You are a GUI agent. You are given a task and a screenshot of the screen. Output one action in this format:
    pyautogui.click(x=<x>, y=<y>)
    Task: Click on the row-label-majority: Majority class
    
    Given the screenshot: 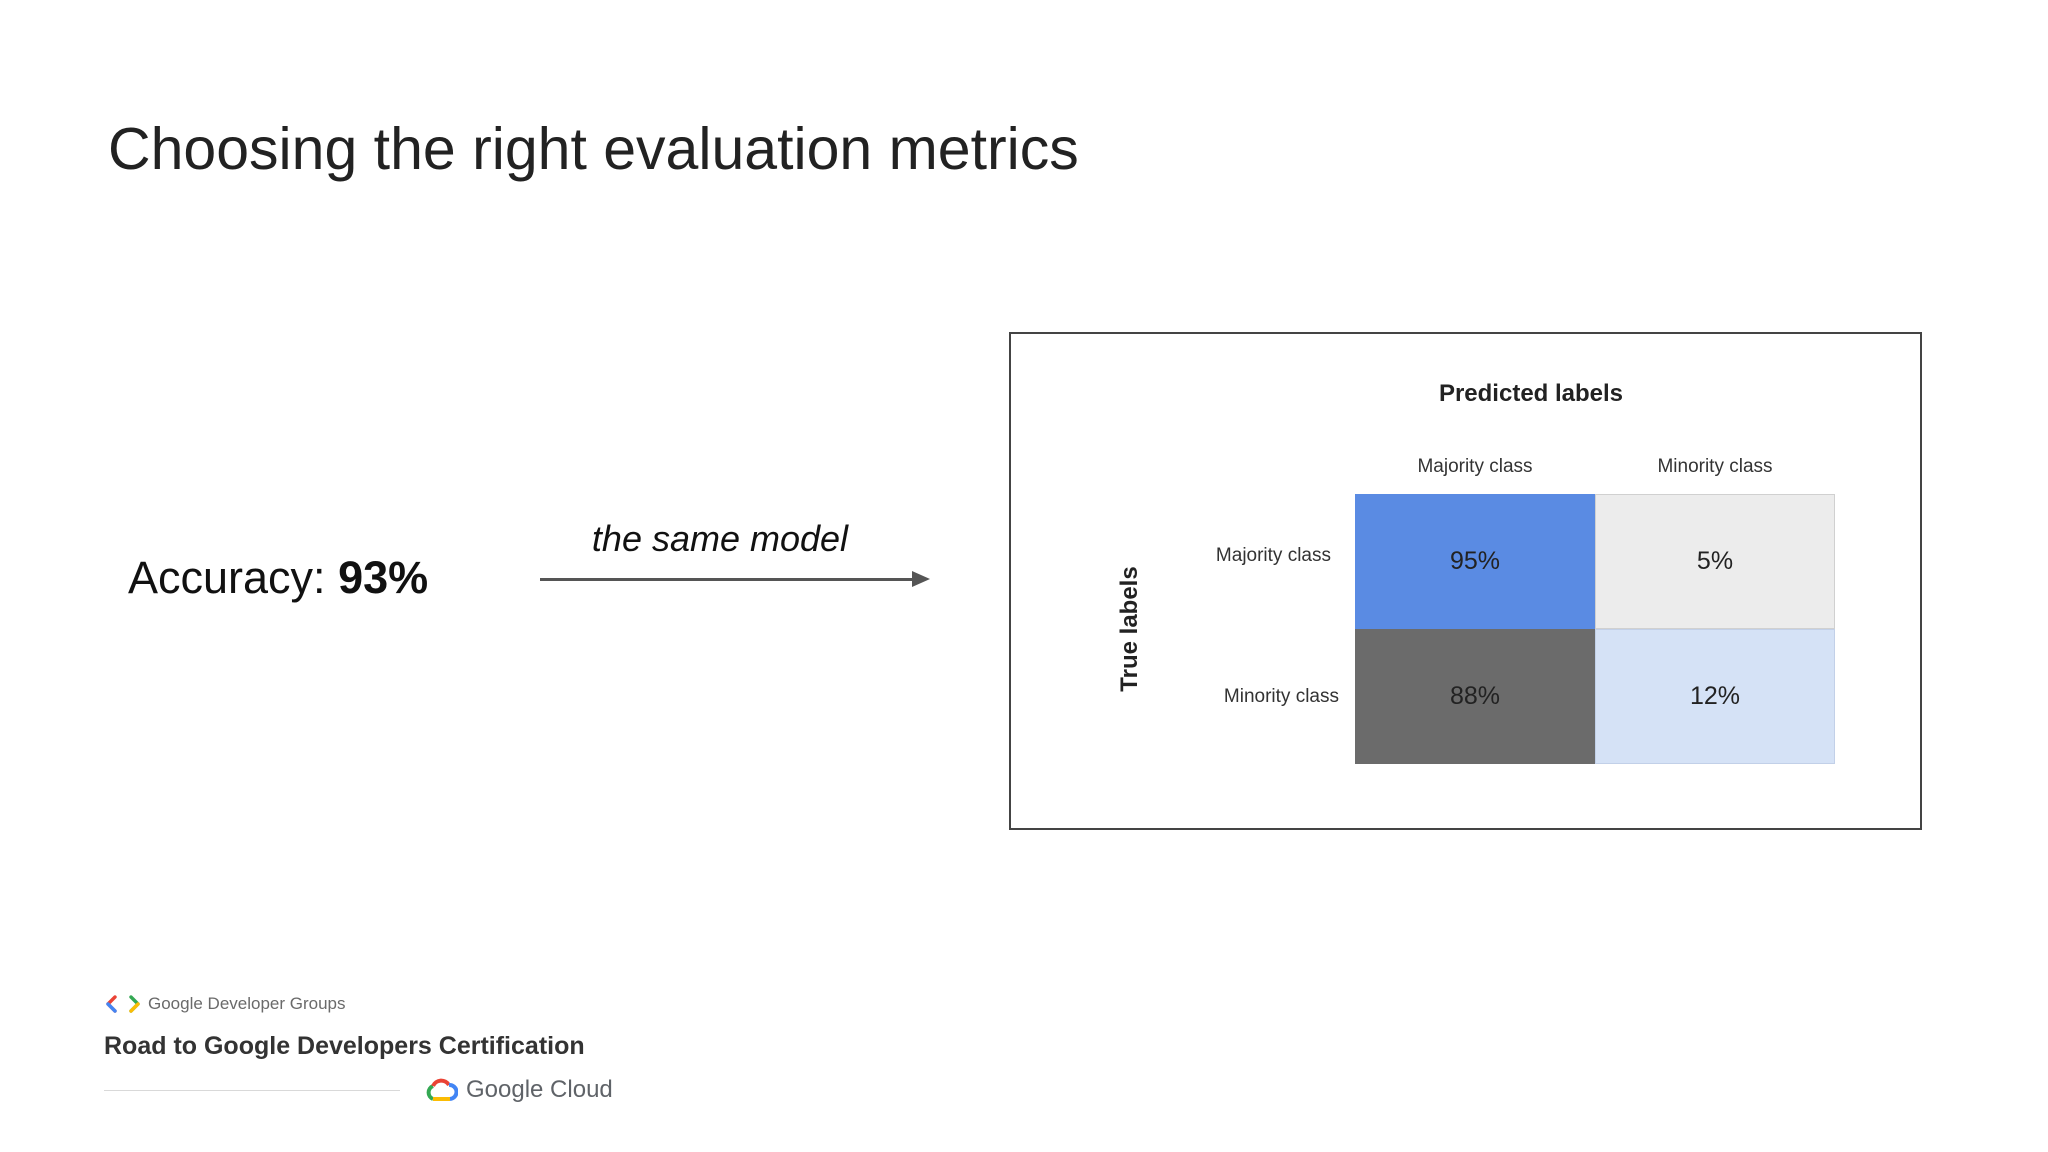 What is the action you would take?
    pyautogui.click(x=1273, y=555)
    